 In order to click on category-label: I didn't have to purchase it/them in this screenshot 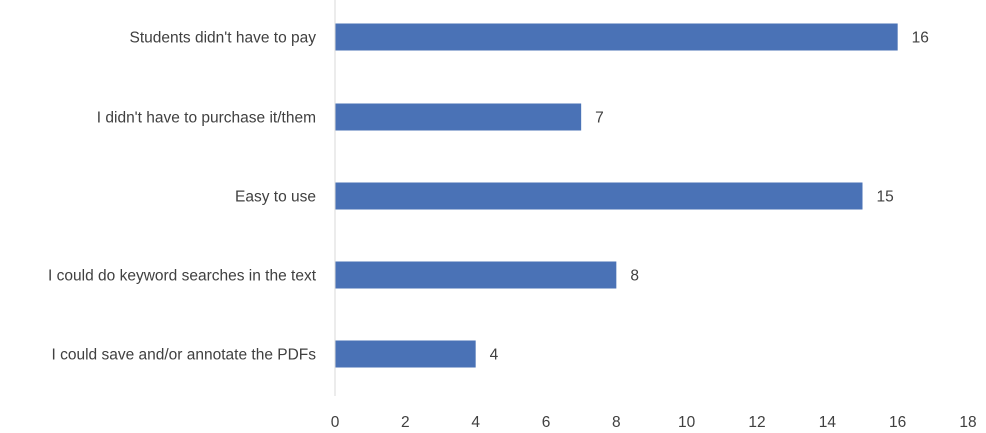, I will do `click(206, 118)`.